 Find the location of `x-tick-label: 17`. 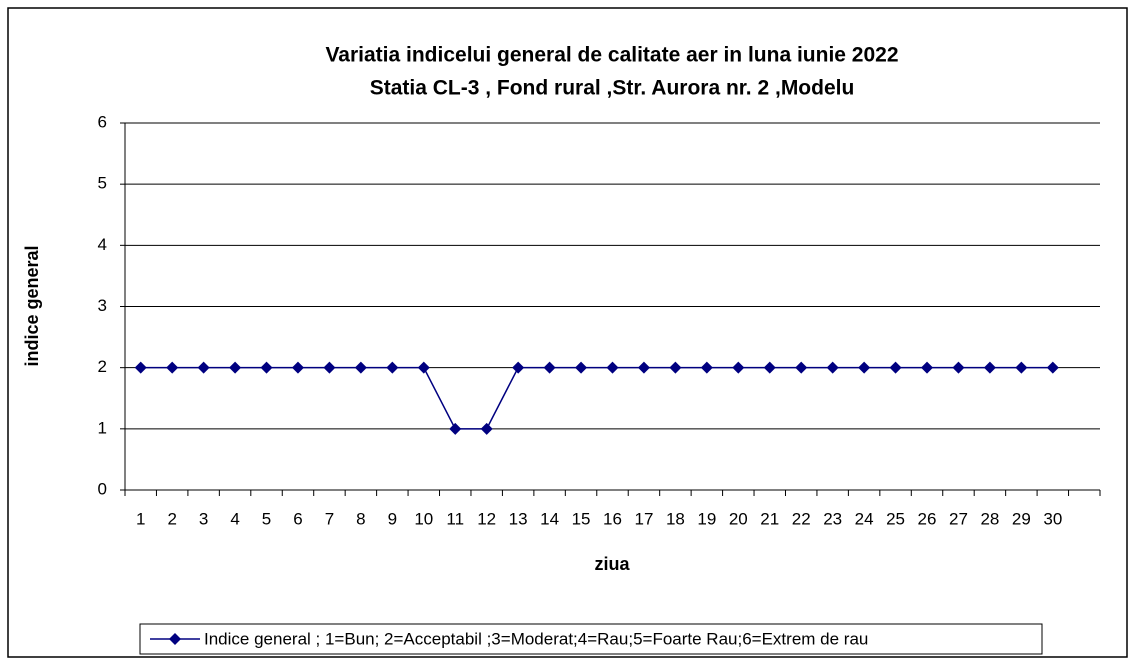

x-tick-label: 17 is located at coordinates (643, 518).